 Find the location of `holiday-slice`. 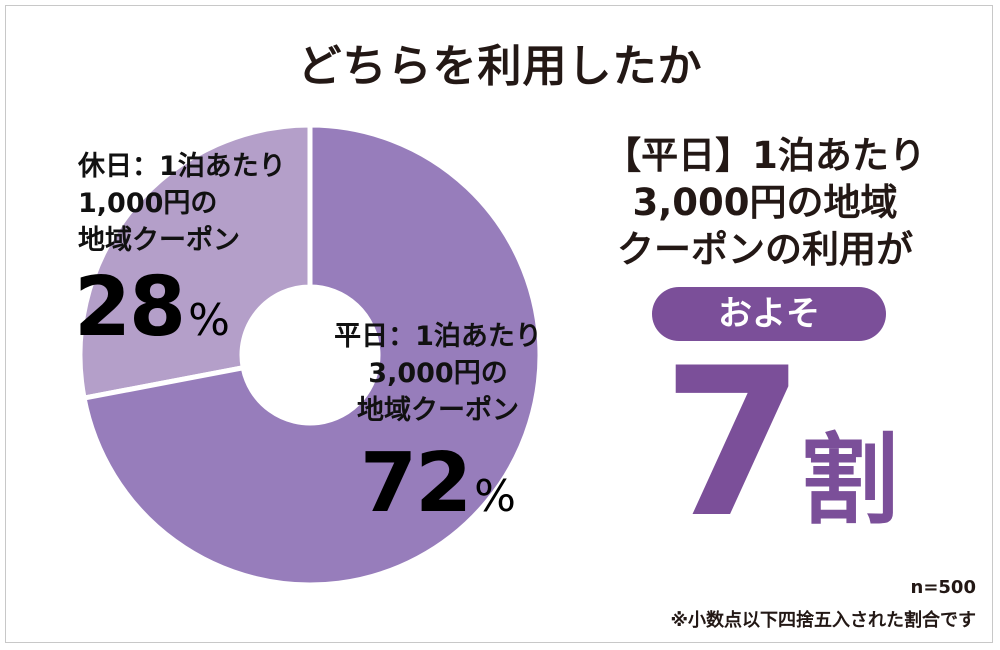

holiday-slice is located at coordinates (195, 262).